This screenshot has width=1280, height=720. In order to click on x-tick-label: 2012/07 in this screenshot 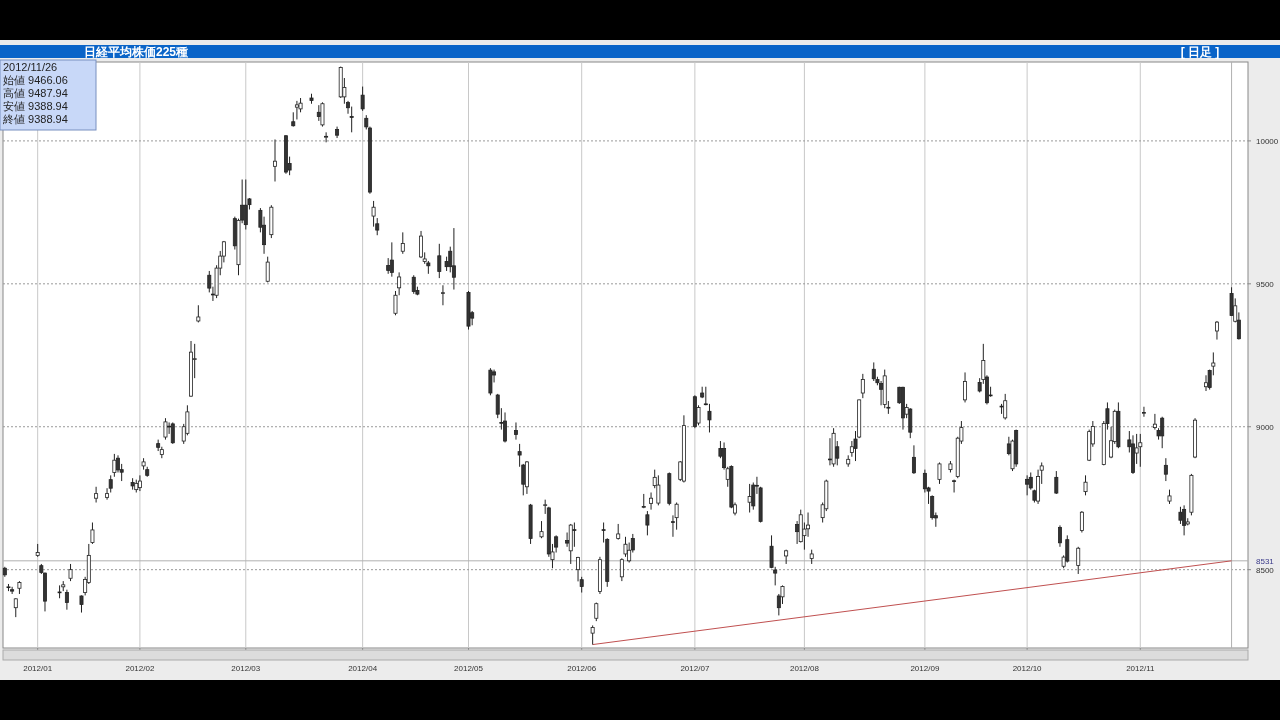, I will do `click(695, 668)`.